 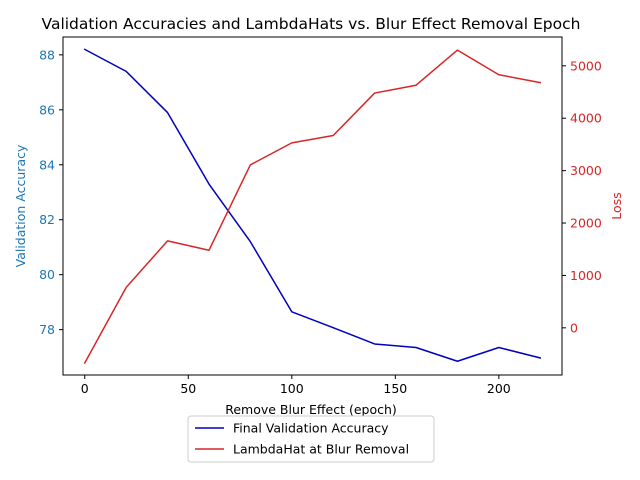 What do you see at coordinates (321, 449) in the screenshot?
I see `legend-label-lambdahat: LambdaHat at Blur Removal` at bounding box center [321, 449].